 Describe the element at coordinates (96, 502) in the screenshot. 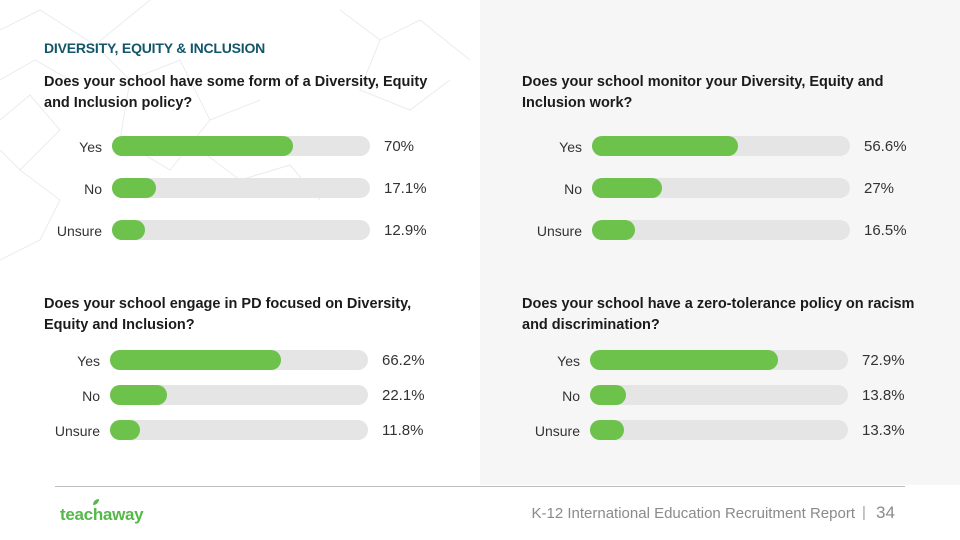

I see `logo-leaf-icon` at that location.